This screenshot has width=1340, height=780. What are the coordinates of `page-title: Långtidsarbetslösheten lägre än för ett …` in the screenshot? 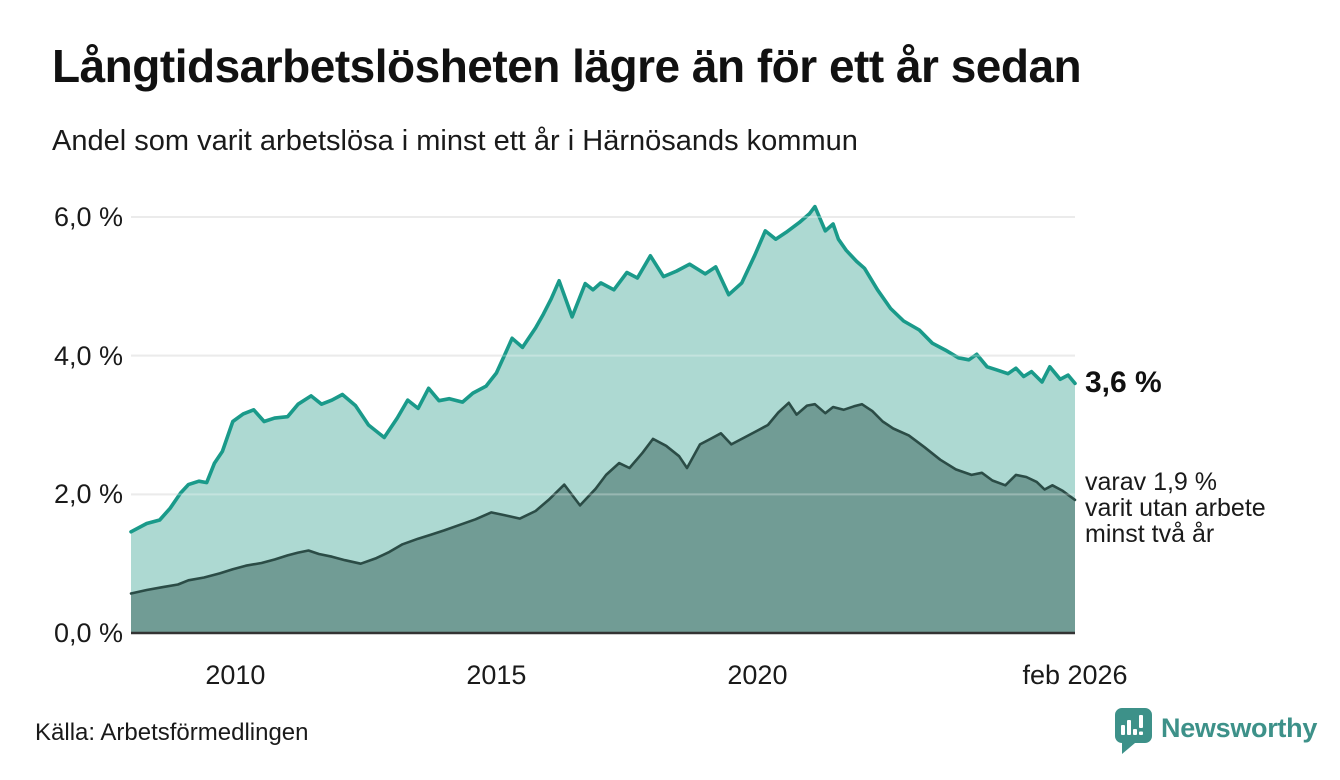 It's located at (567, 66).